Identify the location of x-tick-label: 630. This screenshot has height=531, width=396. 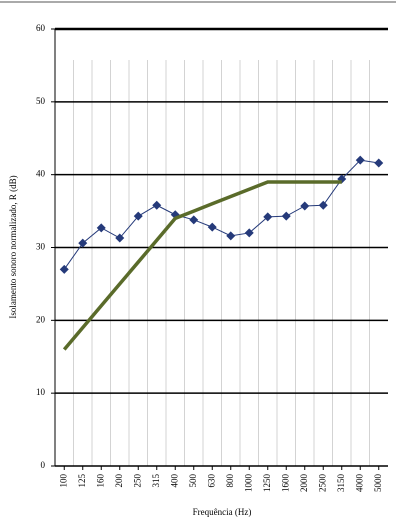
(211, 481).